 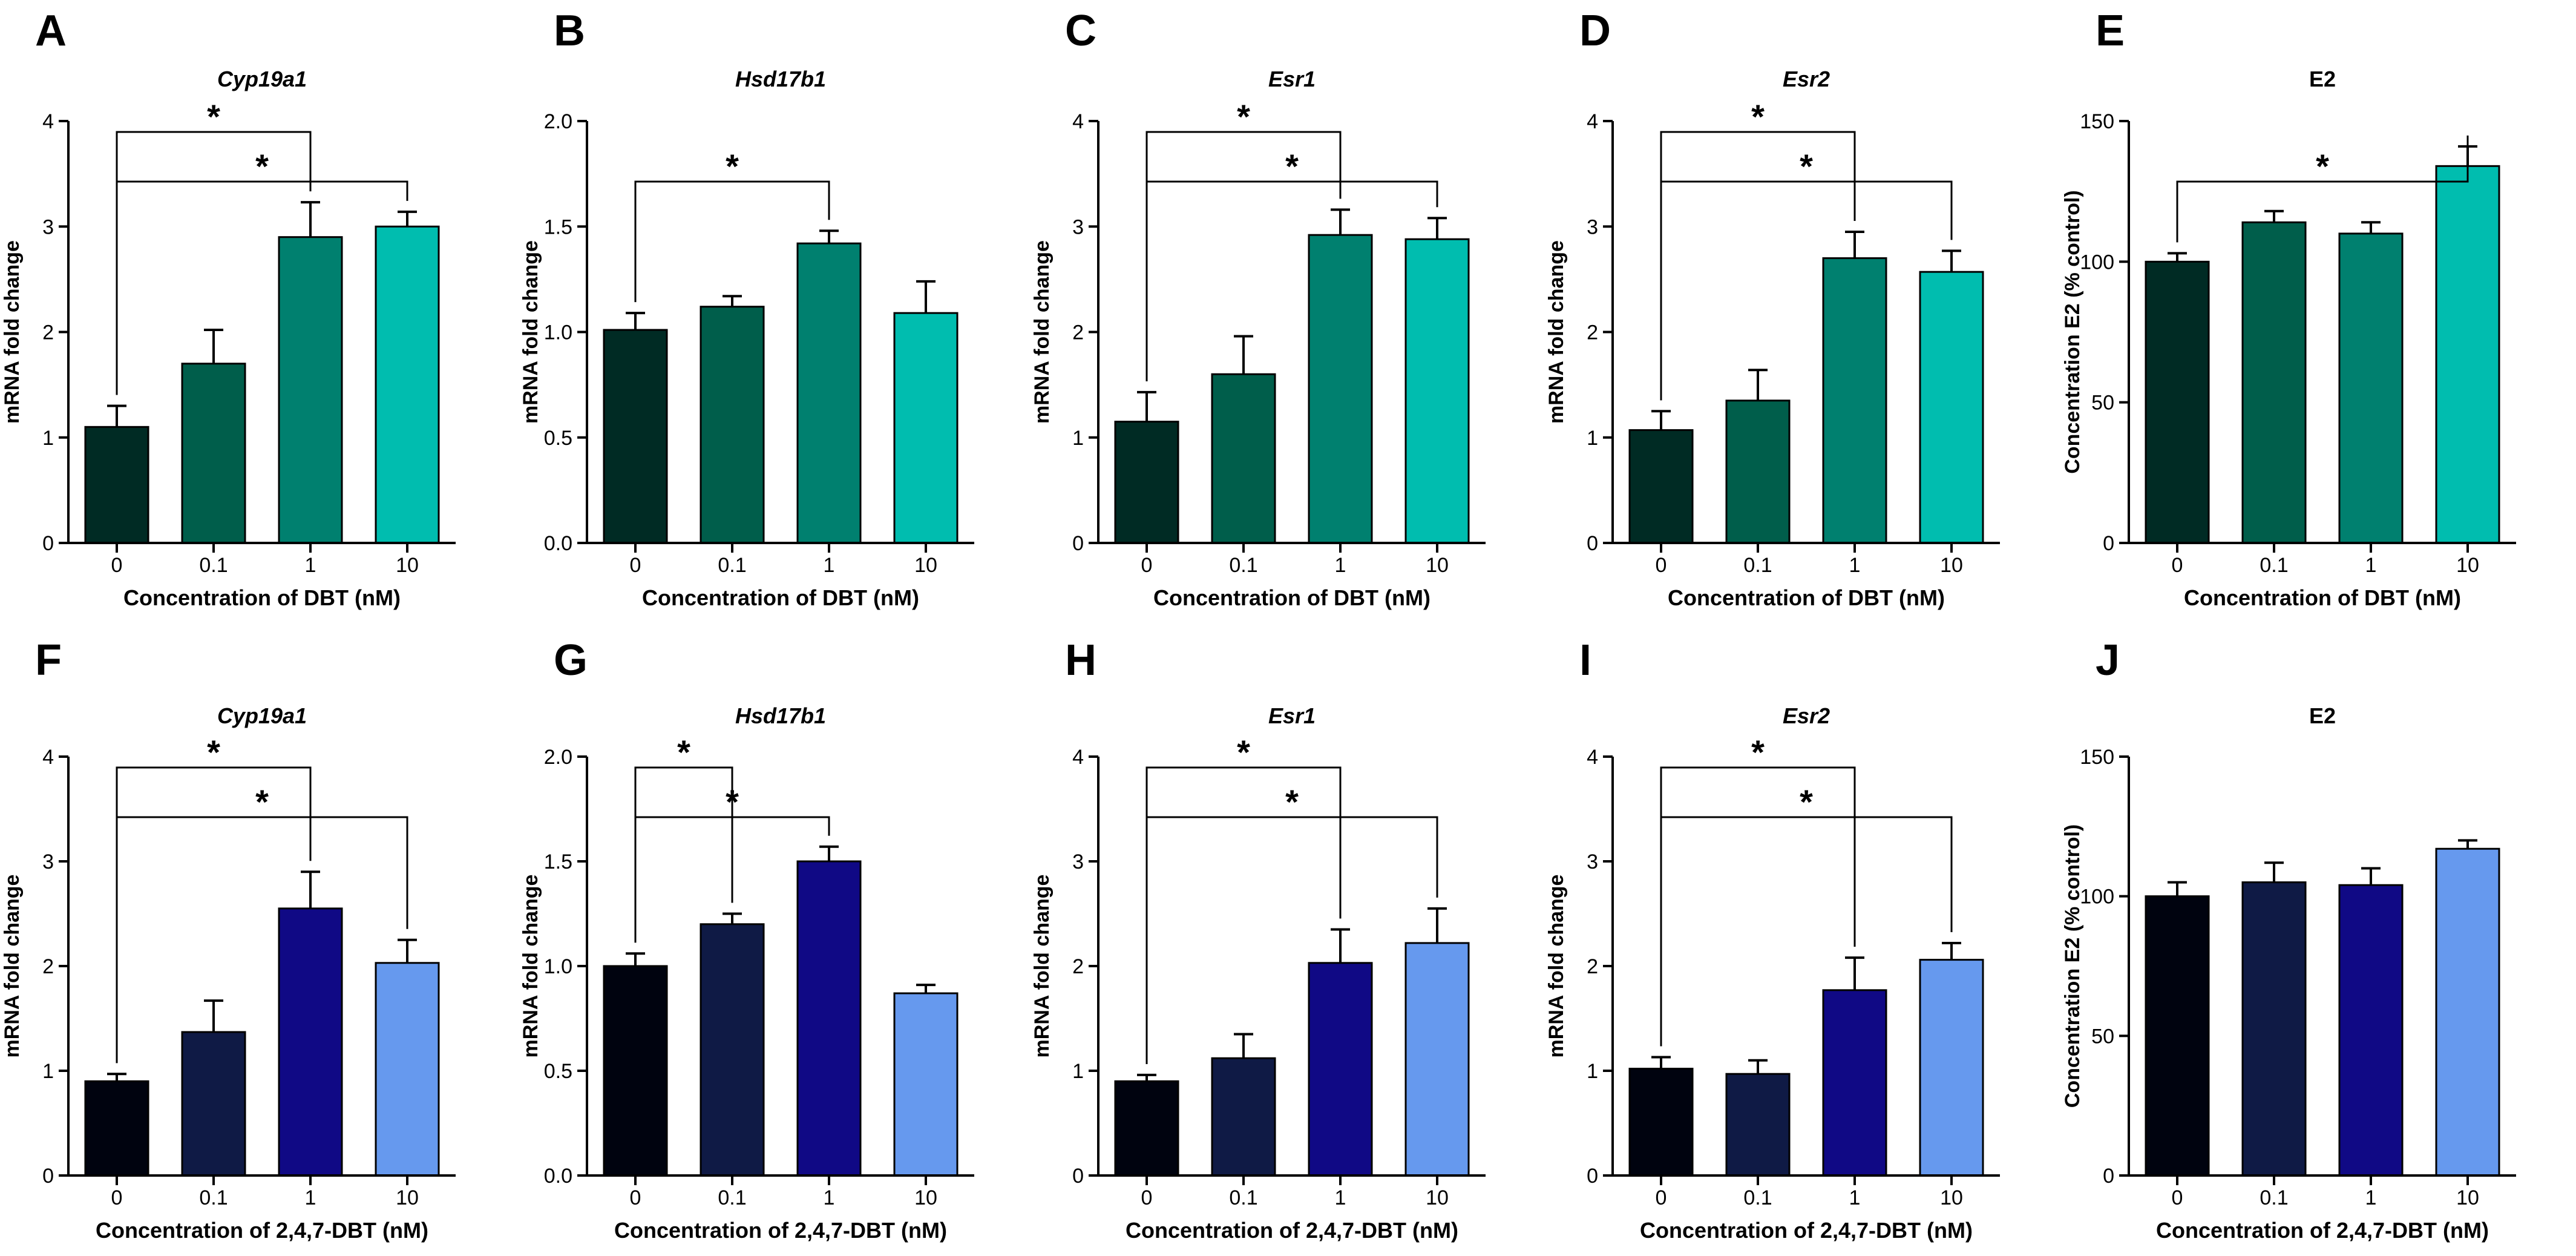 I want to click on panel-c-x-axis-label: Concentration of DBT (nM), so click(x=1292, y=597).